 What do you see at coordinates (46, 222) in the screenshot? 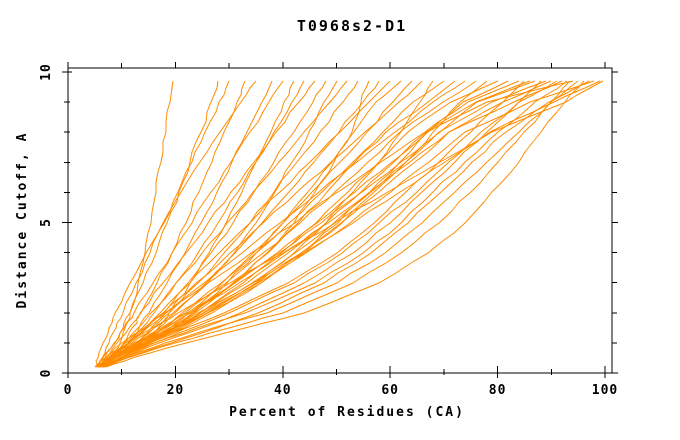
I see `y-tick-label: 5` at bounding box center [46, 222].